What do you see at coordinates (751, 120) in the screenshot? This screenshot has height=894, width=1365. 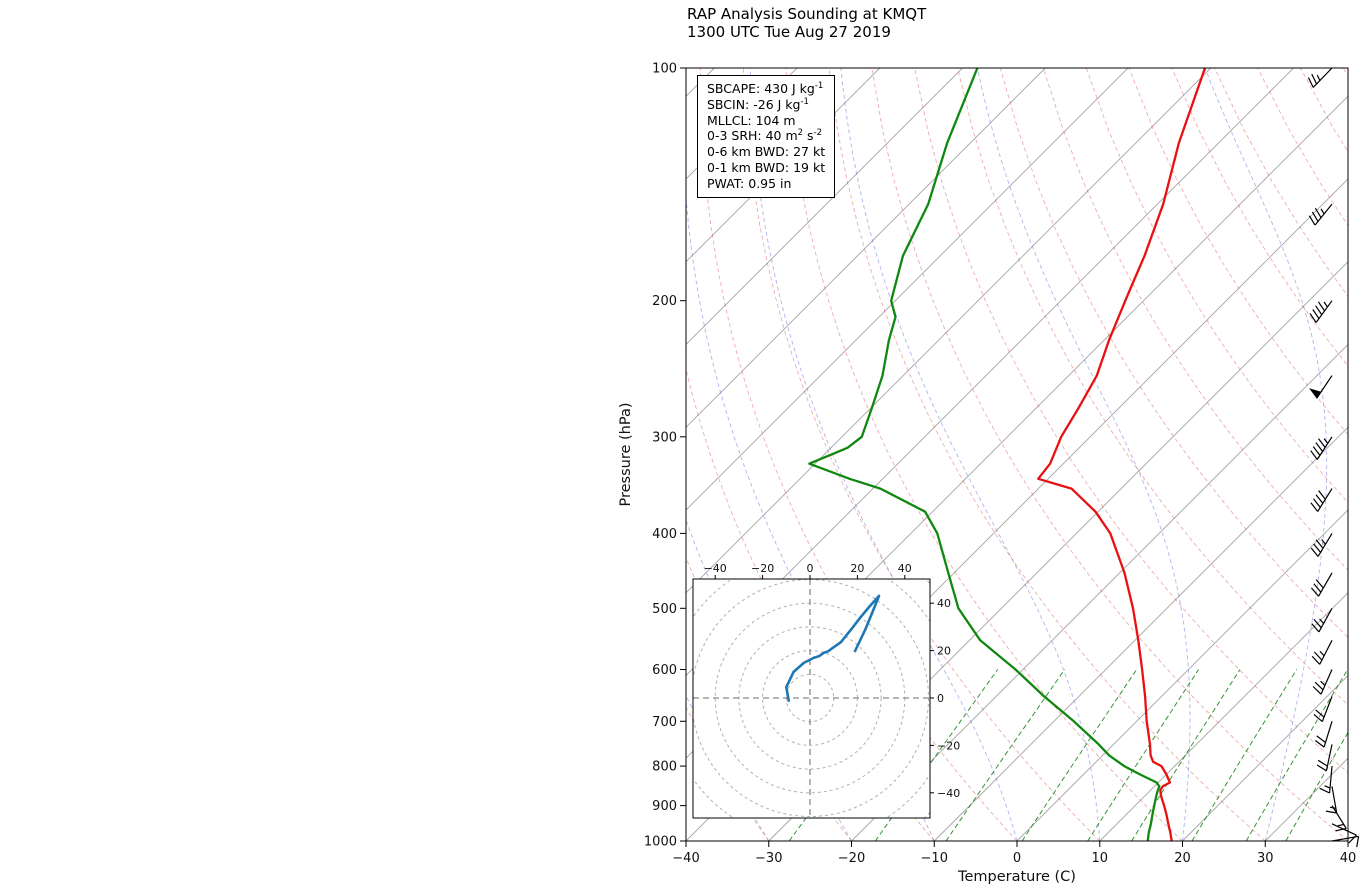 I see `stats-line: MLLCL: 104 m` at bounding box center [751, 120].